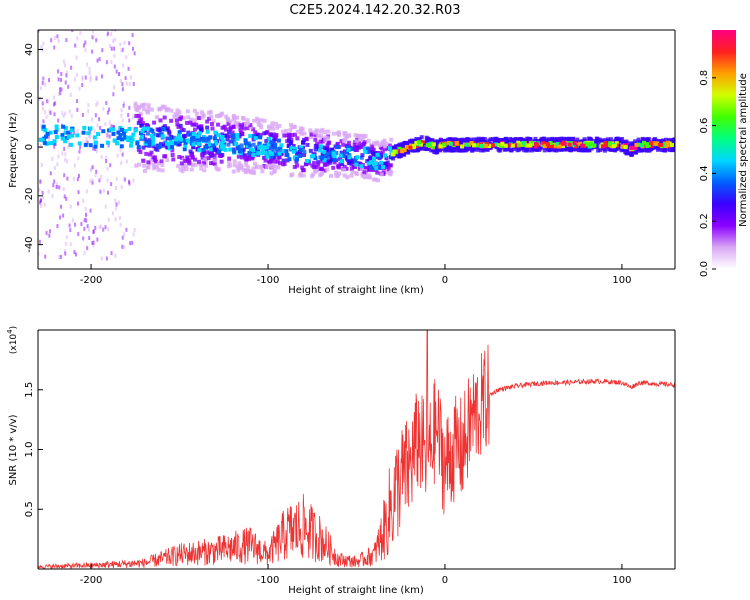 The image size is (750, 600). Describe the element at coordinates (29, 450) in the screenshot. I see `snr-y-tick-label: 1.0` at that location.